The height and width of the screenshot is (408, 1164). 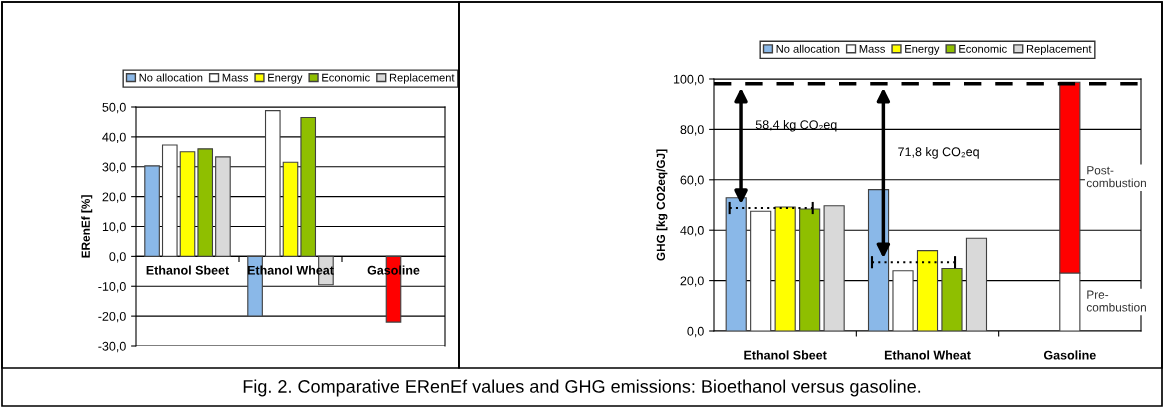 I want to click on annotation: 58,4 kg CO₂eq, so click(x=796, y=125).